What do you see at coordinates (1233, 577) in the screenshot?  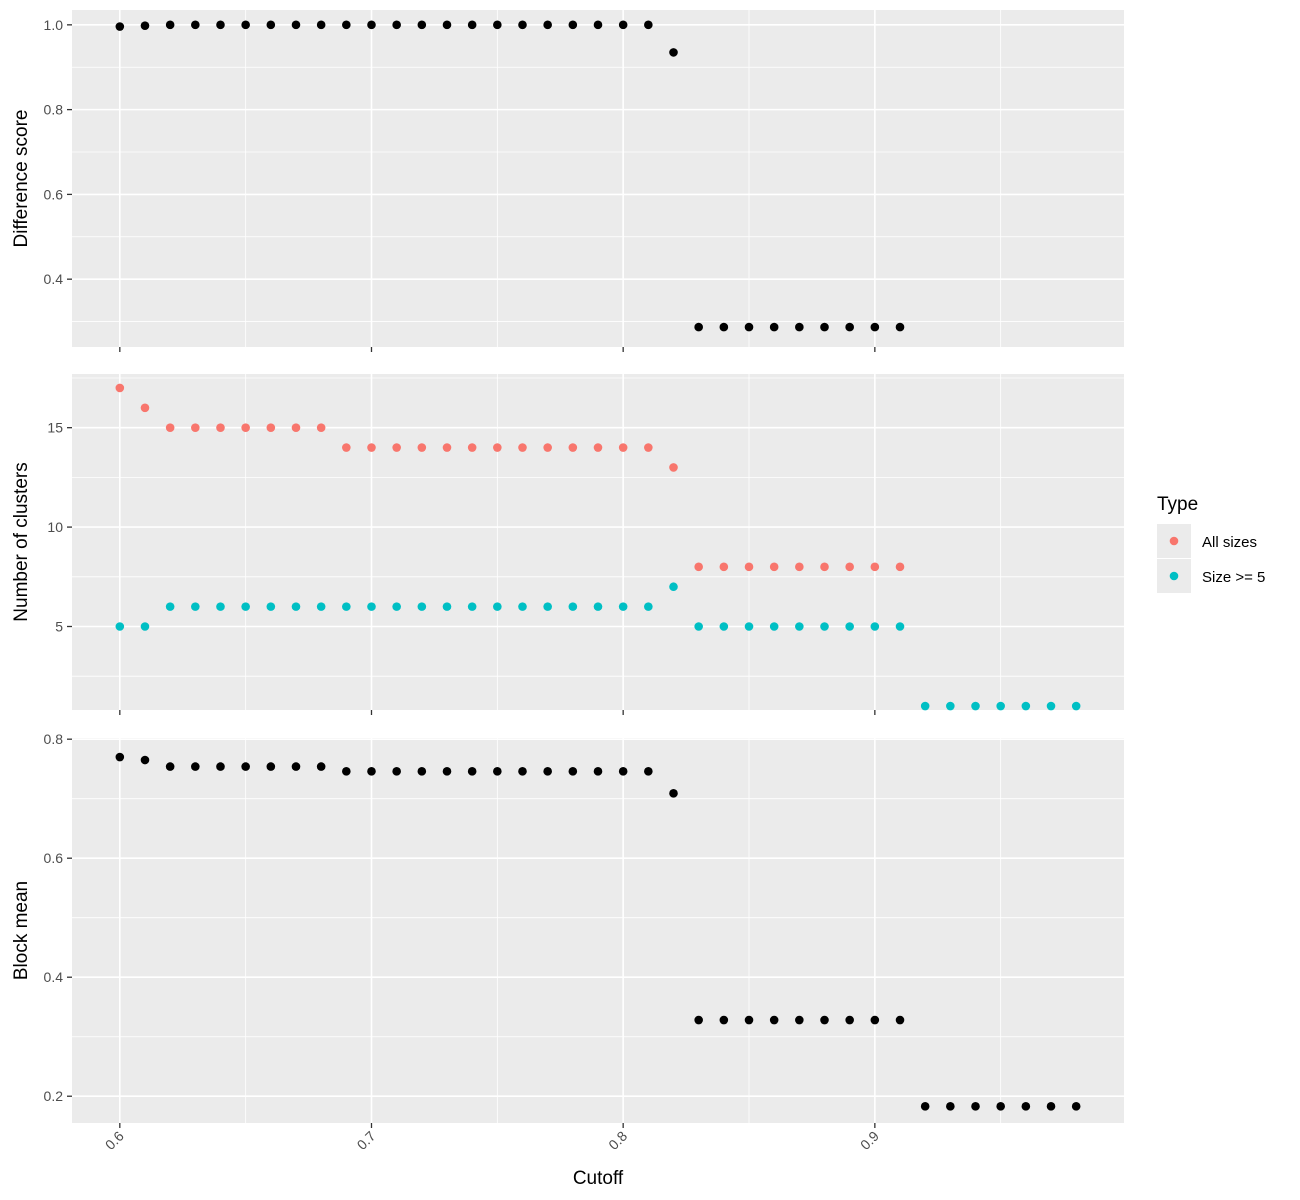 I see `legend-label: Size >= 5` at bounding box center [1233, 577].